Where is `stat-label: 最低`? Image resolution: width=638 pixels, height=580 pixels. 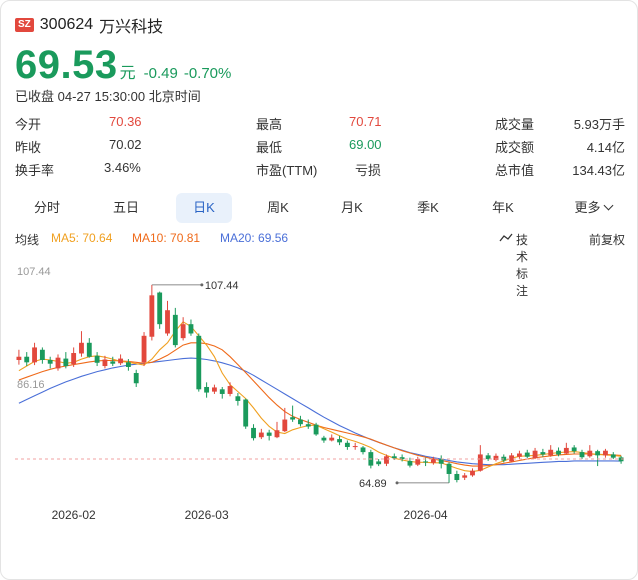
stat-label: 最低 is located at coordinates (269, 147).